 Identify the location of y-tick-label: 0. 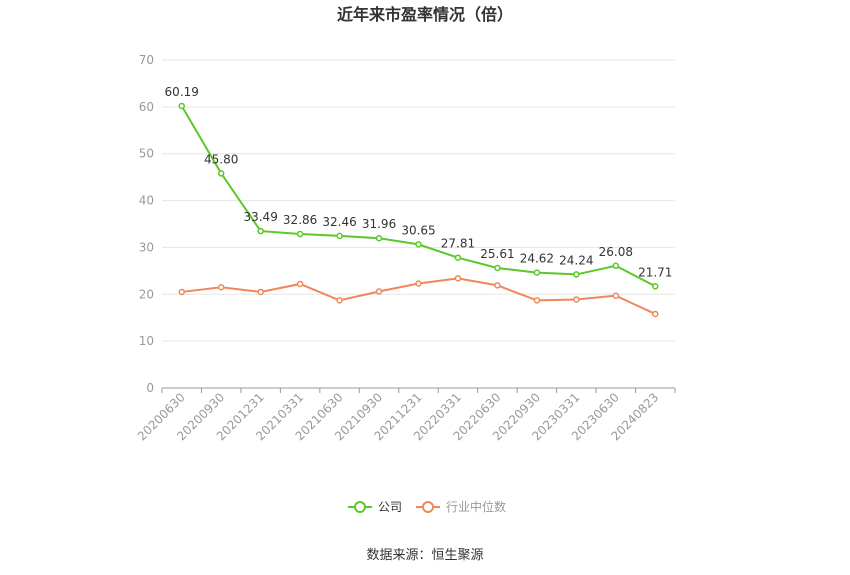
(150, 388).